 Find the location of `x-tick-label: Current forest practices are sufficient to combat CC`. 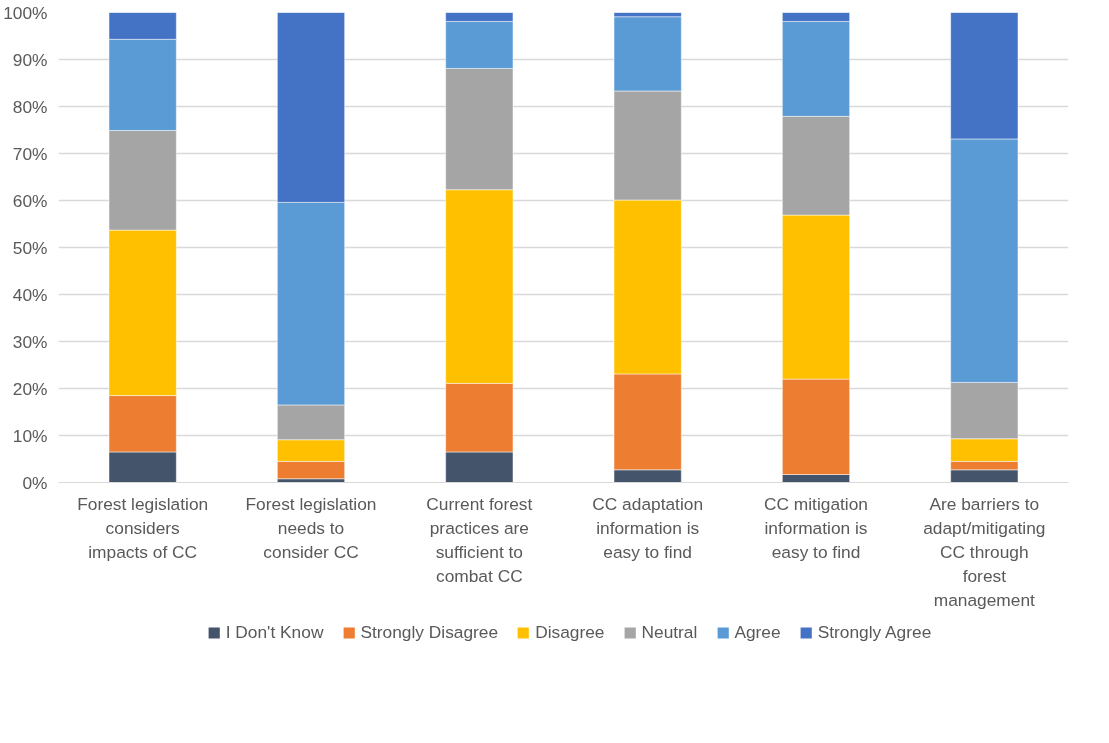

x-tick-label: Current forest practices are sufficient to combat CC is located at coordinates (479, 539).